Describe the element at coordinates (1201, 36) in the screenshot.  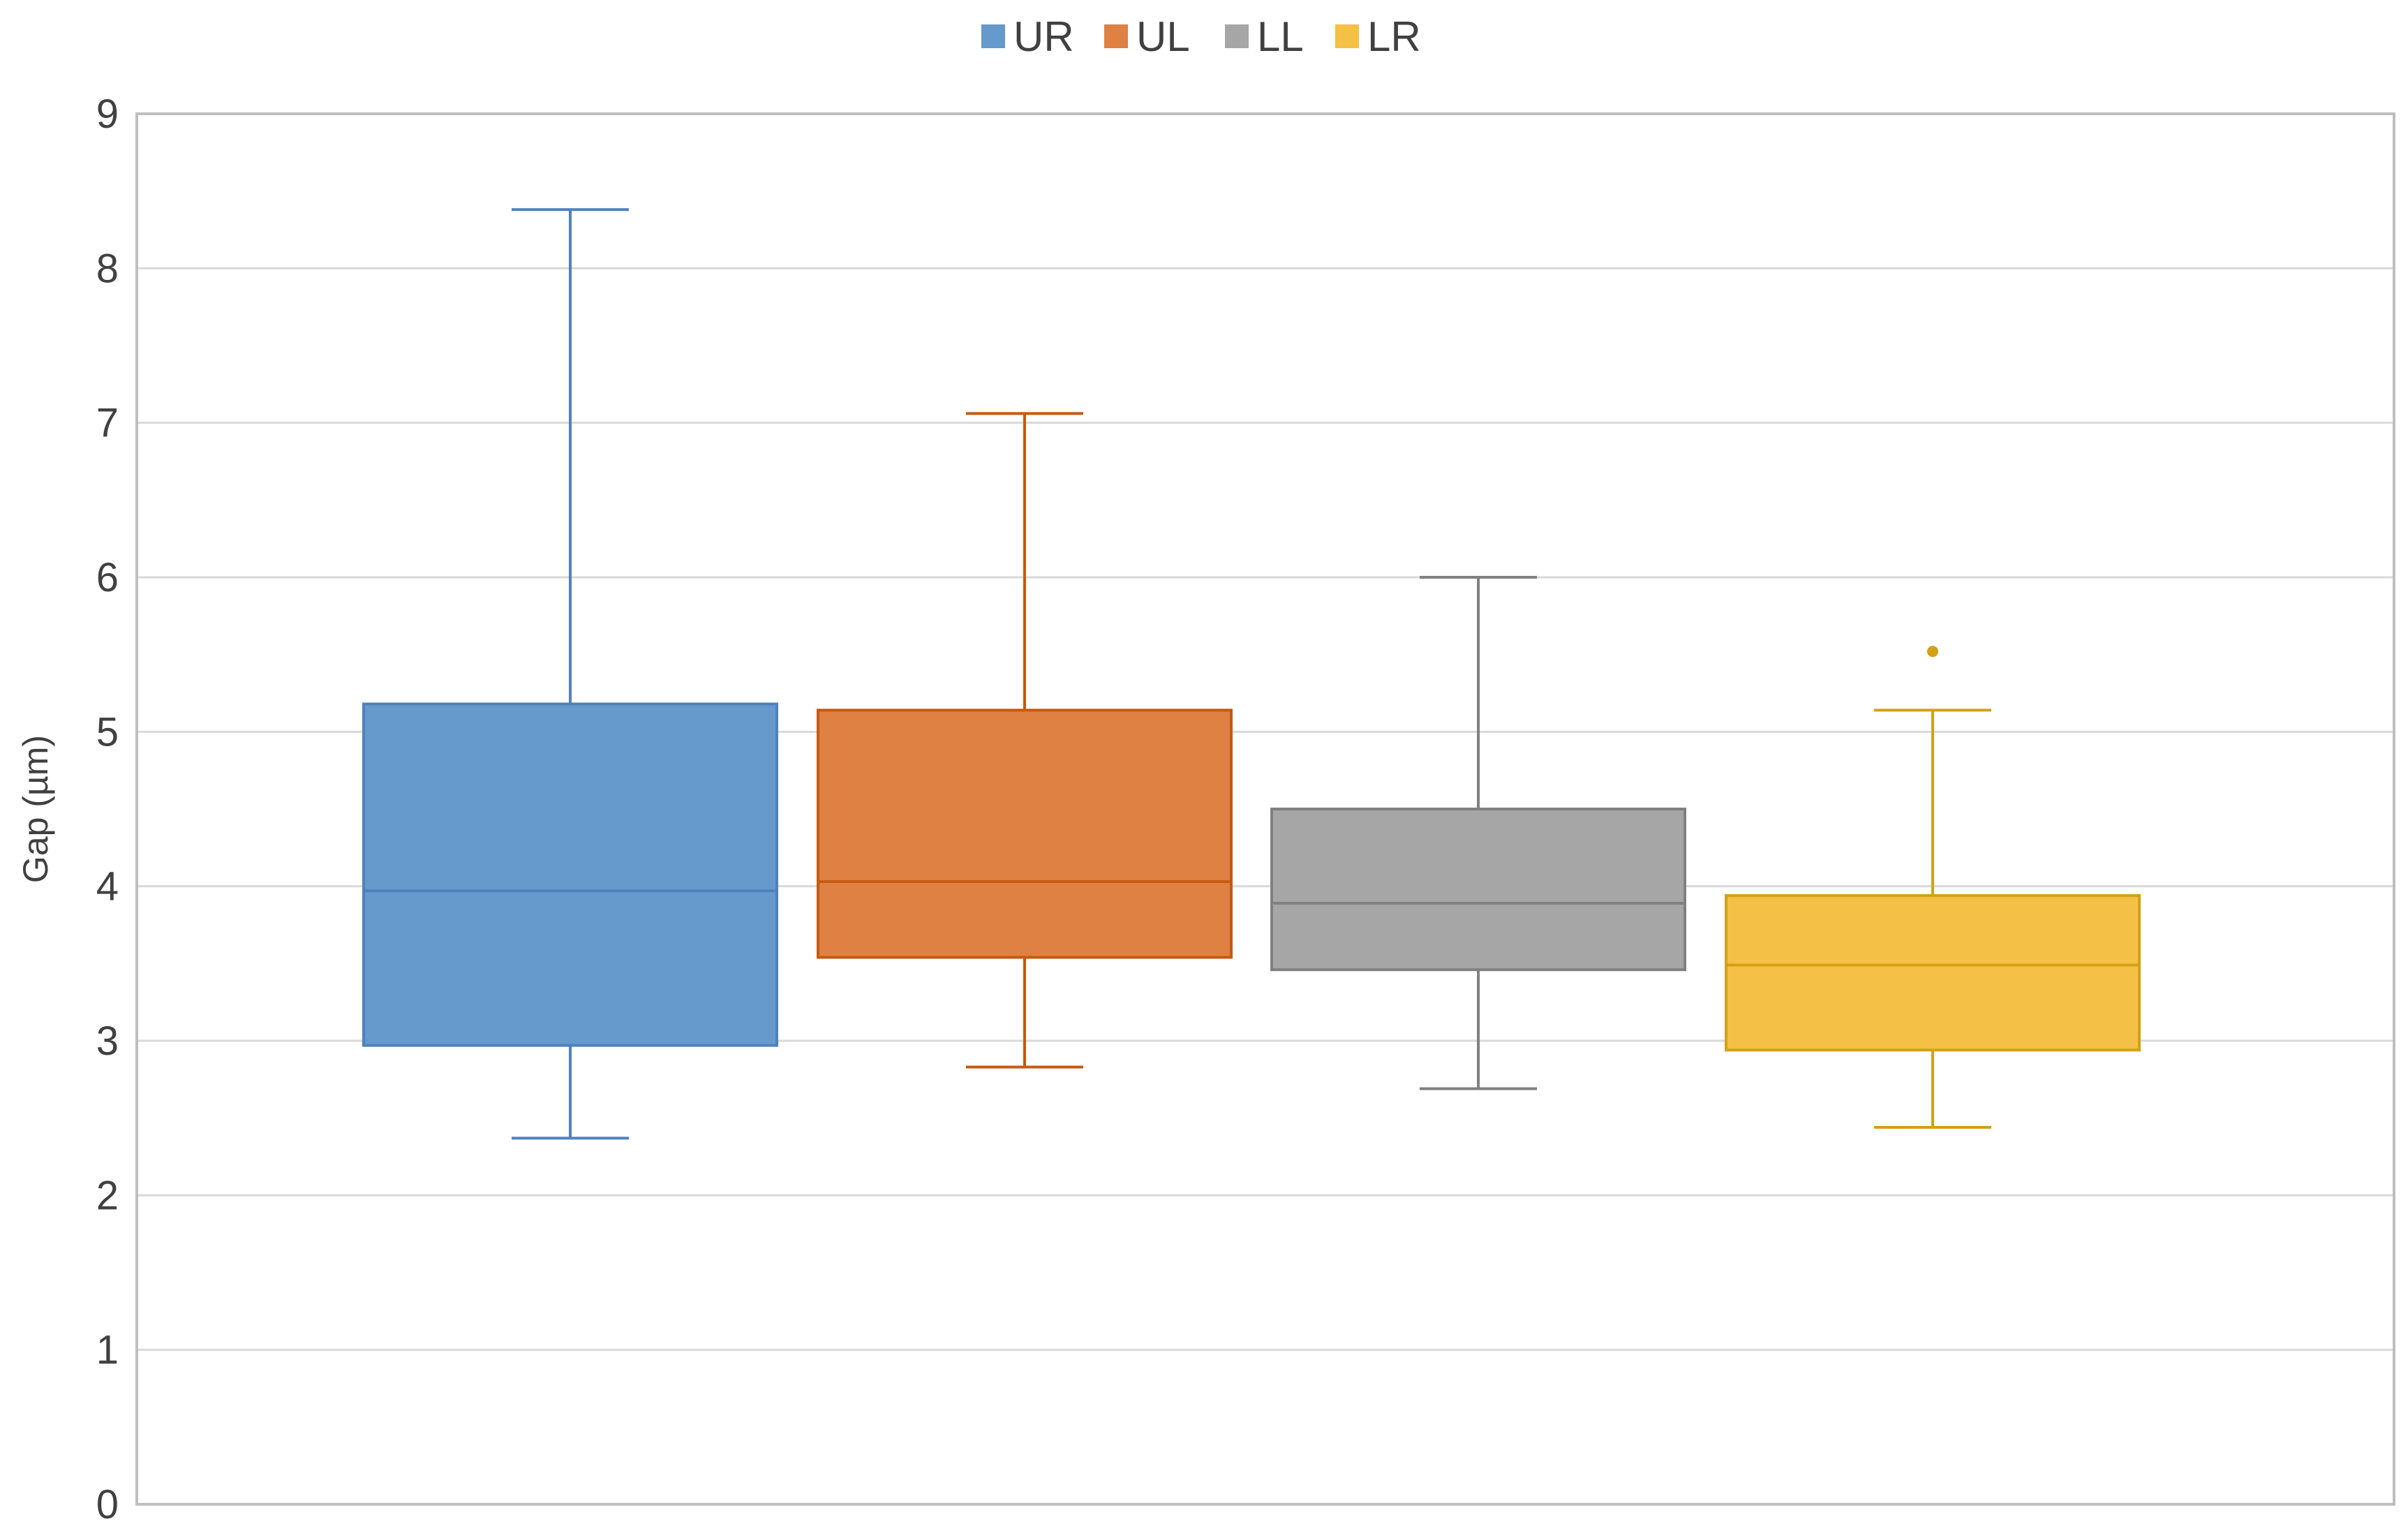
I see `legend: UR UL LL LR` at that location.